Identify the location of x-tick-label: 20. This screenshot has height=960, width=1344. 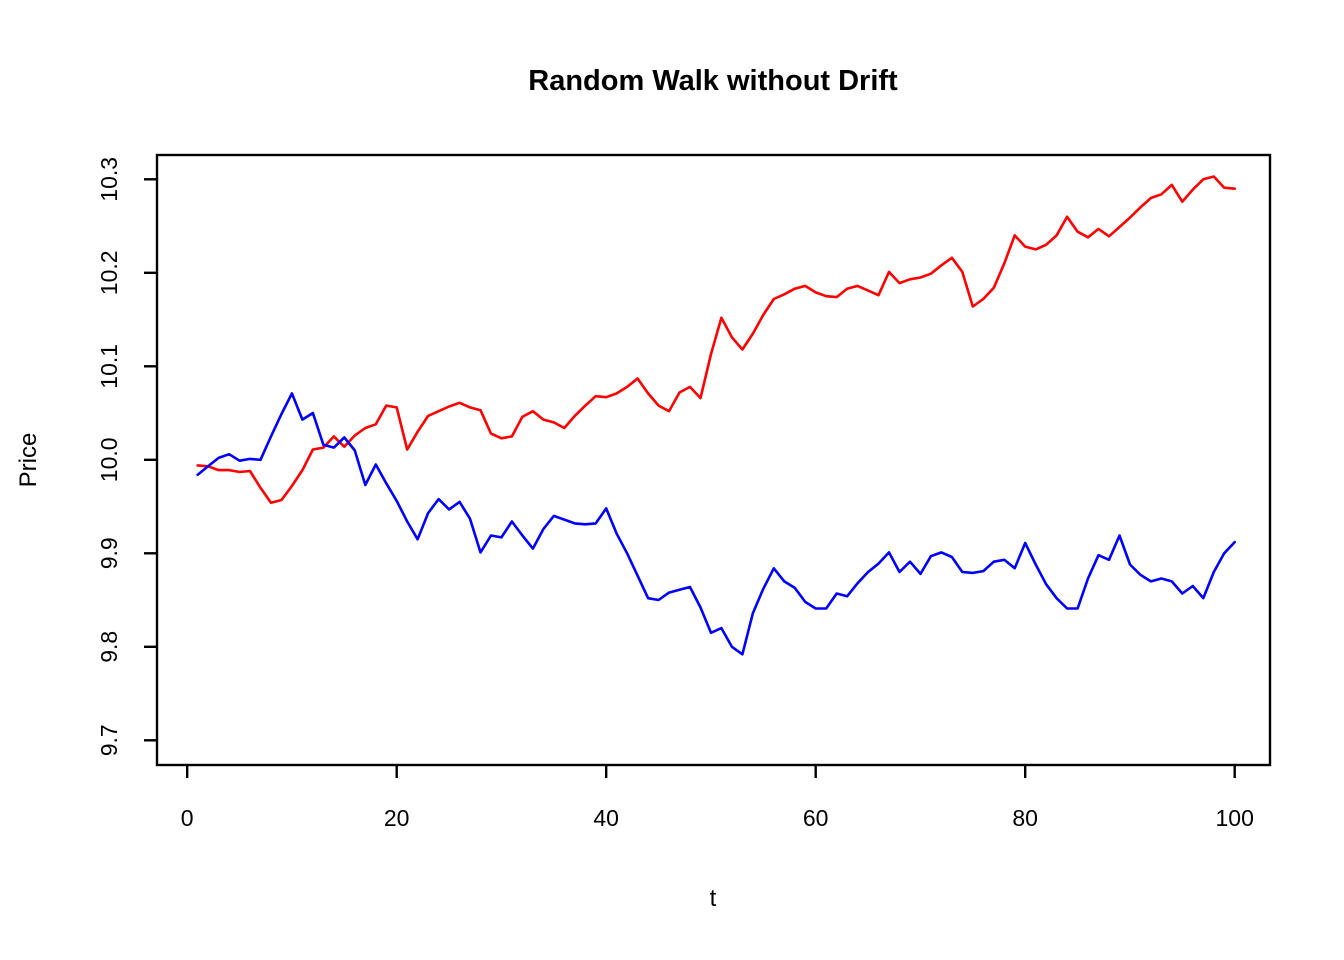
(397, 818).